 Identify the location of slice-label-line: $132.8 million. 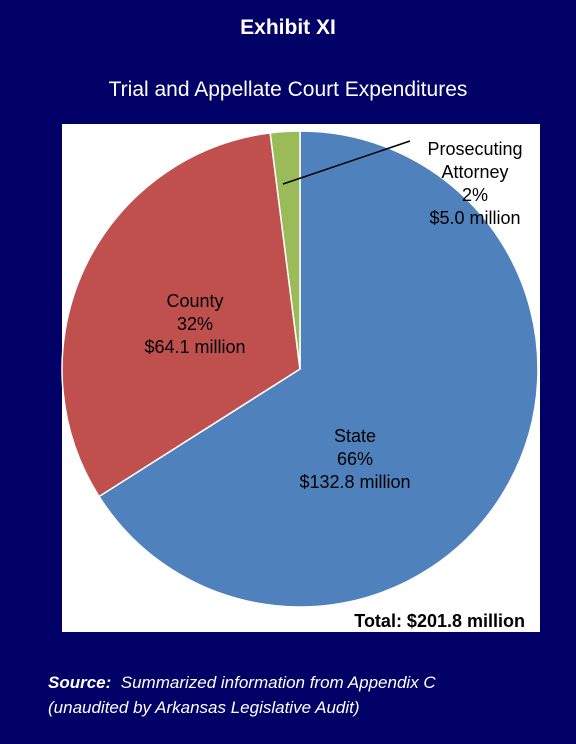
(355, 482).